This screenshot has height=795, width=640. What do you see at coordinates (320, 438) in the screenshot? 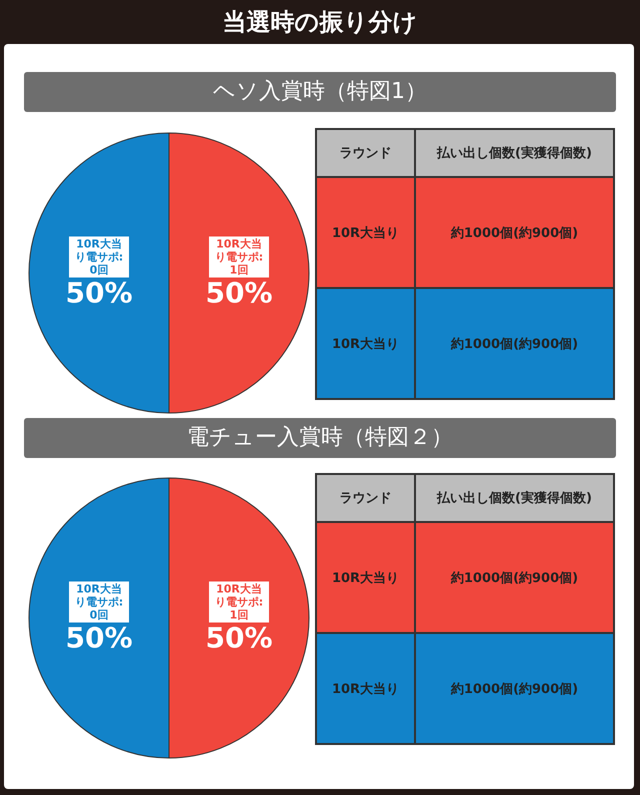
I see `chart-title: 電チュー入賞時（特図２）` at bounding box center [320, 438].